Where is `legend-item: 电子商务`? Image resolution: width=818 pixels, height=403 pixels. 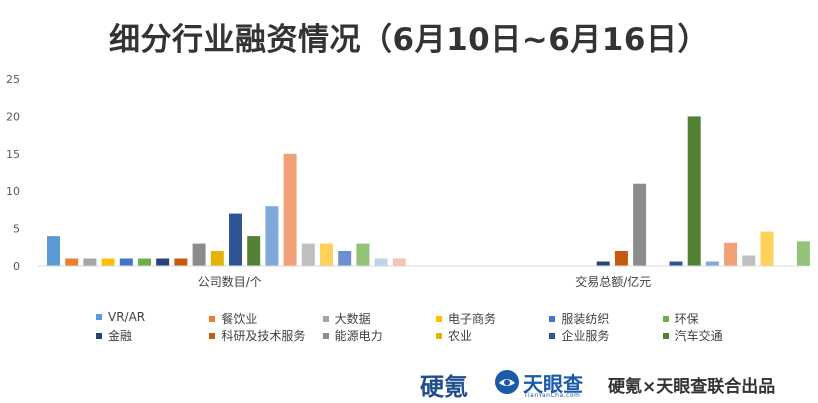
legend-item: 电子商务 is located at coordinates (466, 318).